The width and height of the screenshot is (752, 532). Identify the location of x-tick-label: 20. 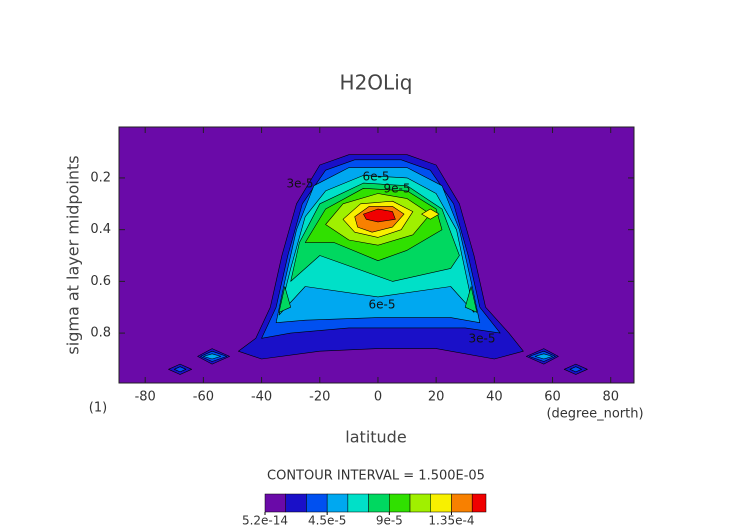
(436, 397).